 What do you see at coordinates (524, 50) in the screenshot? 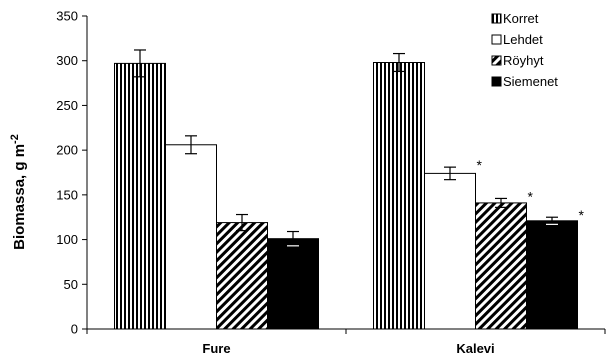
I see `legend: Korret Lehdet Röyhyt Siemenet` at bounding box center [524, 50].